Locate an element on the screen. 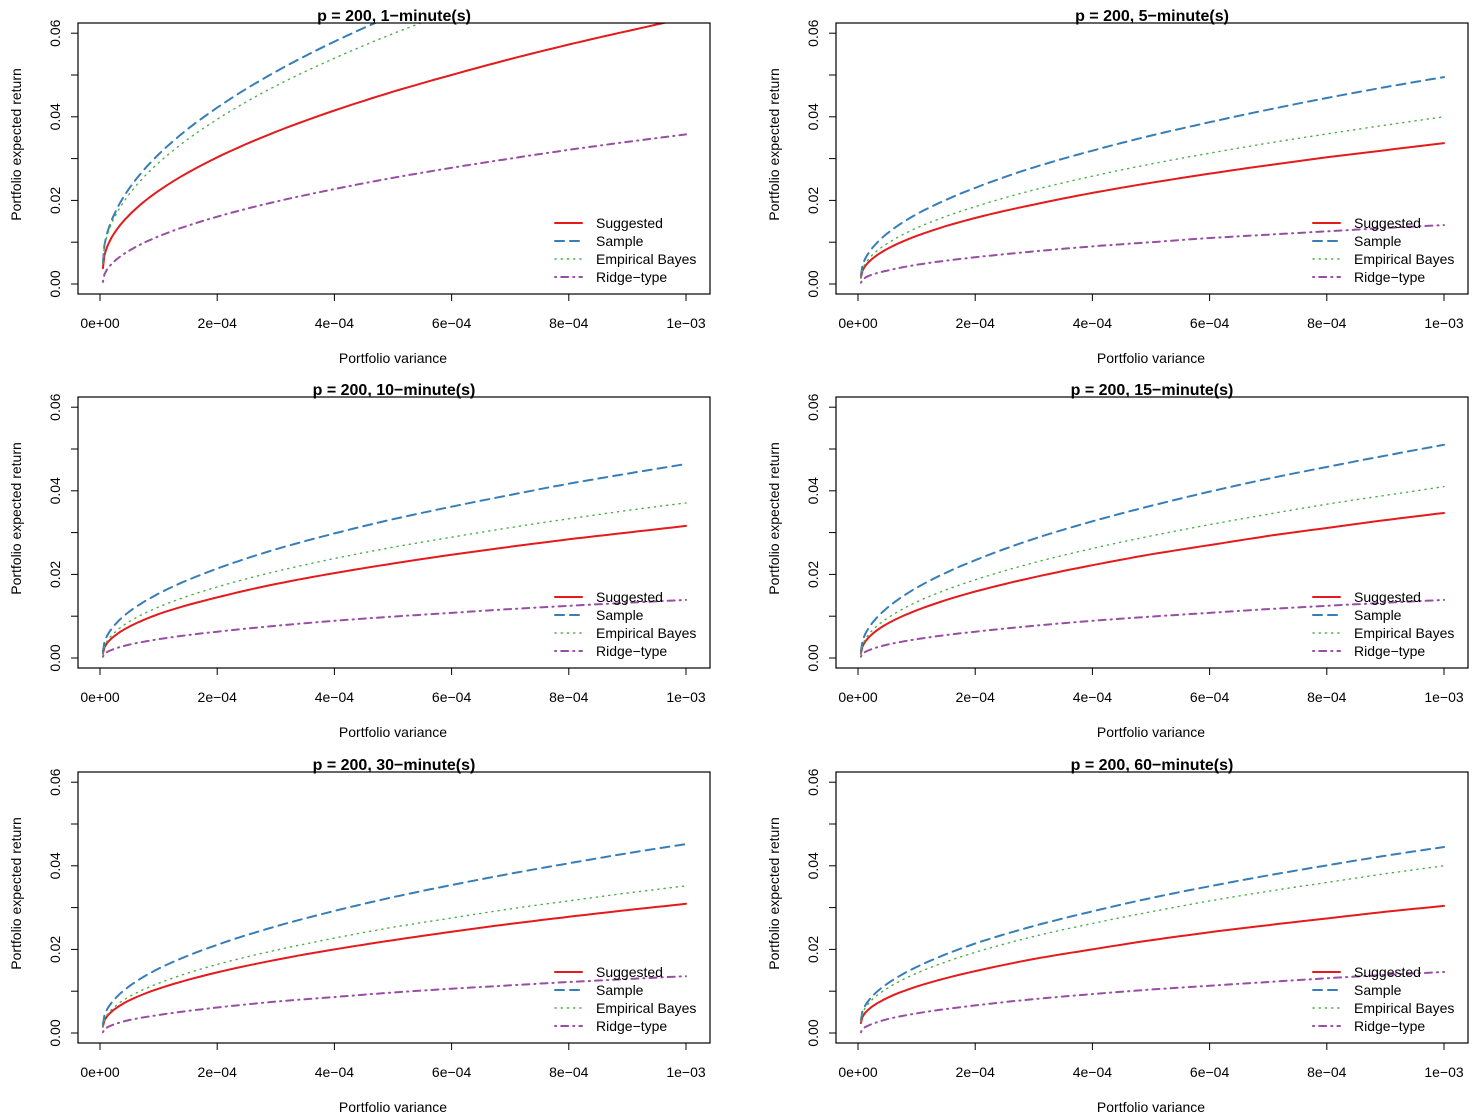 The image size is (1476, 1116). panel-title: p = 200, 60−minute(s) is located at coordinates (1152, 765).